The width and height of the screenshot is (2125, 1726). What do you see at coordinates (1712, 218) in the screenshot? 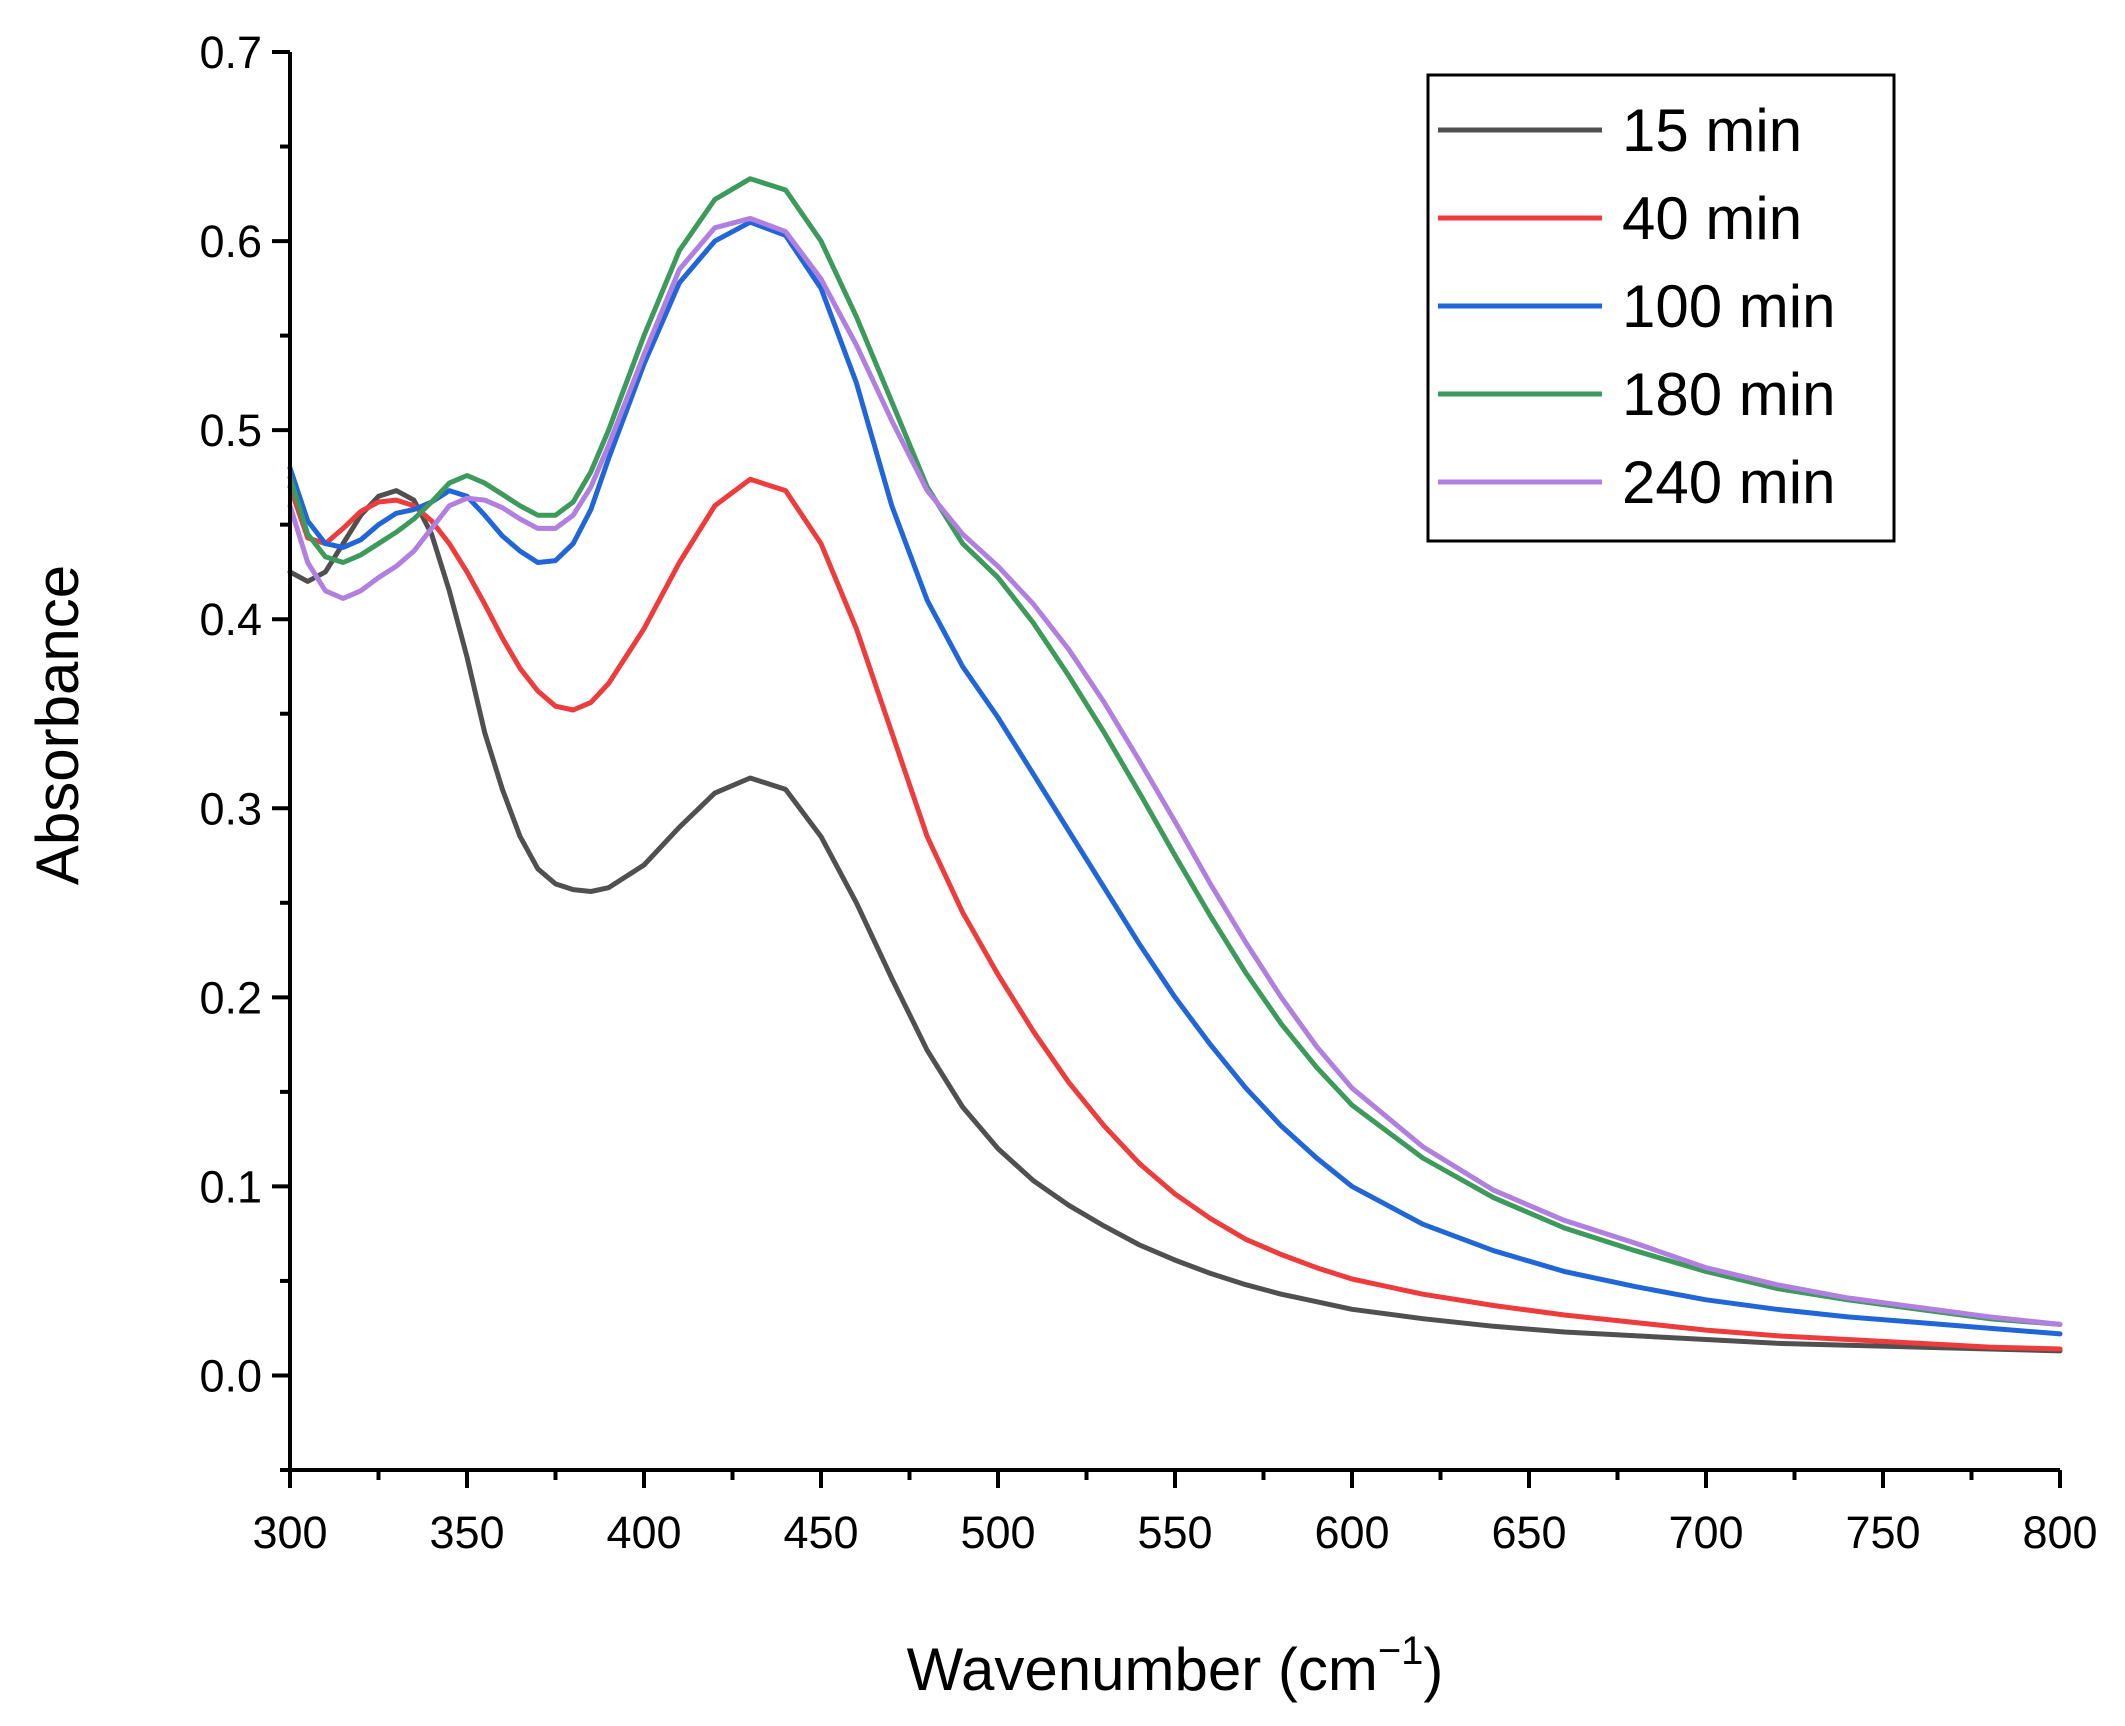
I see `legend-label: 40 min` at bounding box center [1712, 218].